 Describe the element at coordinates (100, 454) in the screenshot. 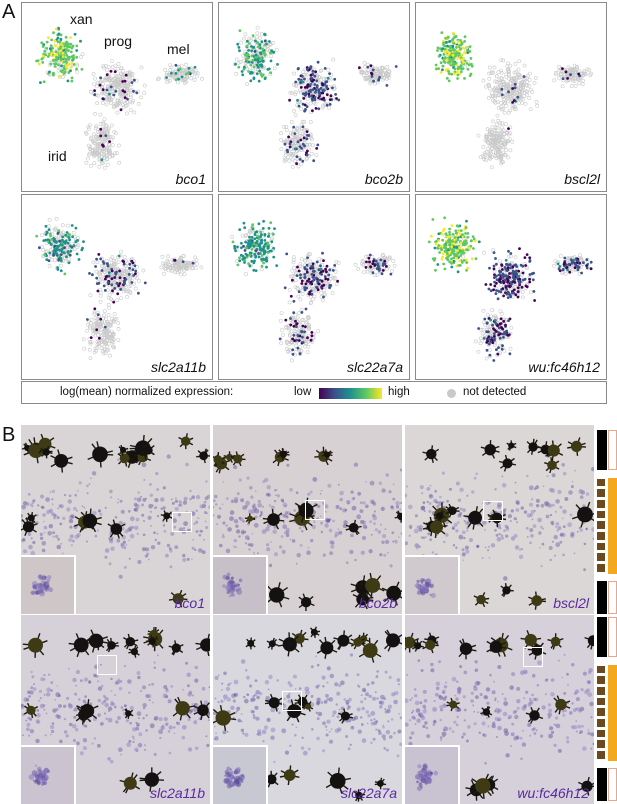

I see `melanophore` at that location.